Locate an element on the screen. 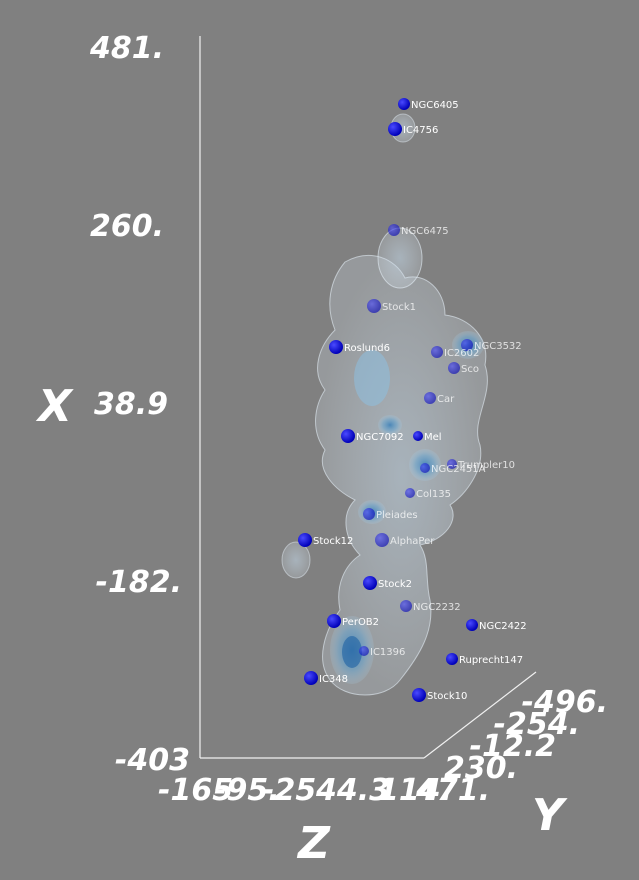  cluster-marker: PerOB2 is located at coordinates (353, 621).